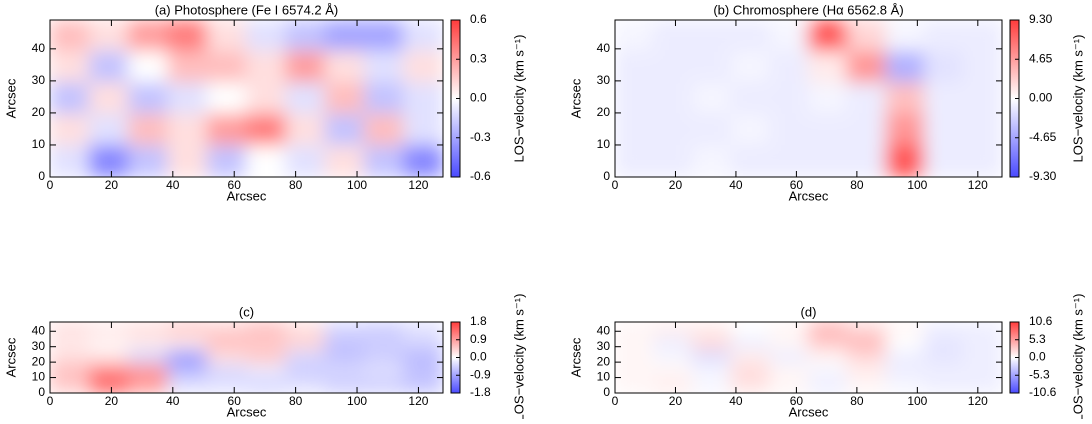  I want to click on y-tick-label: 10, so click(604, 377).